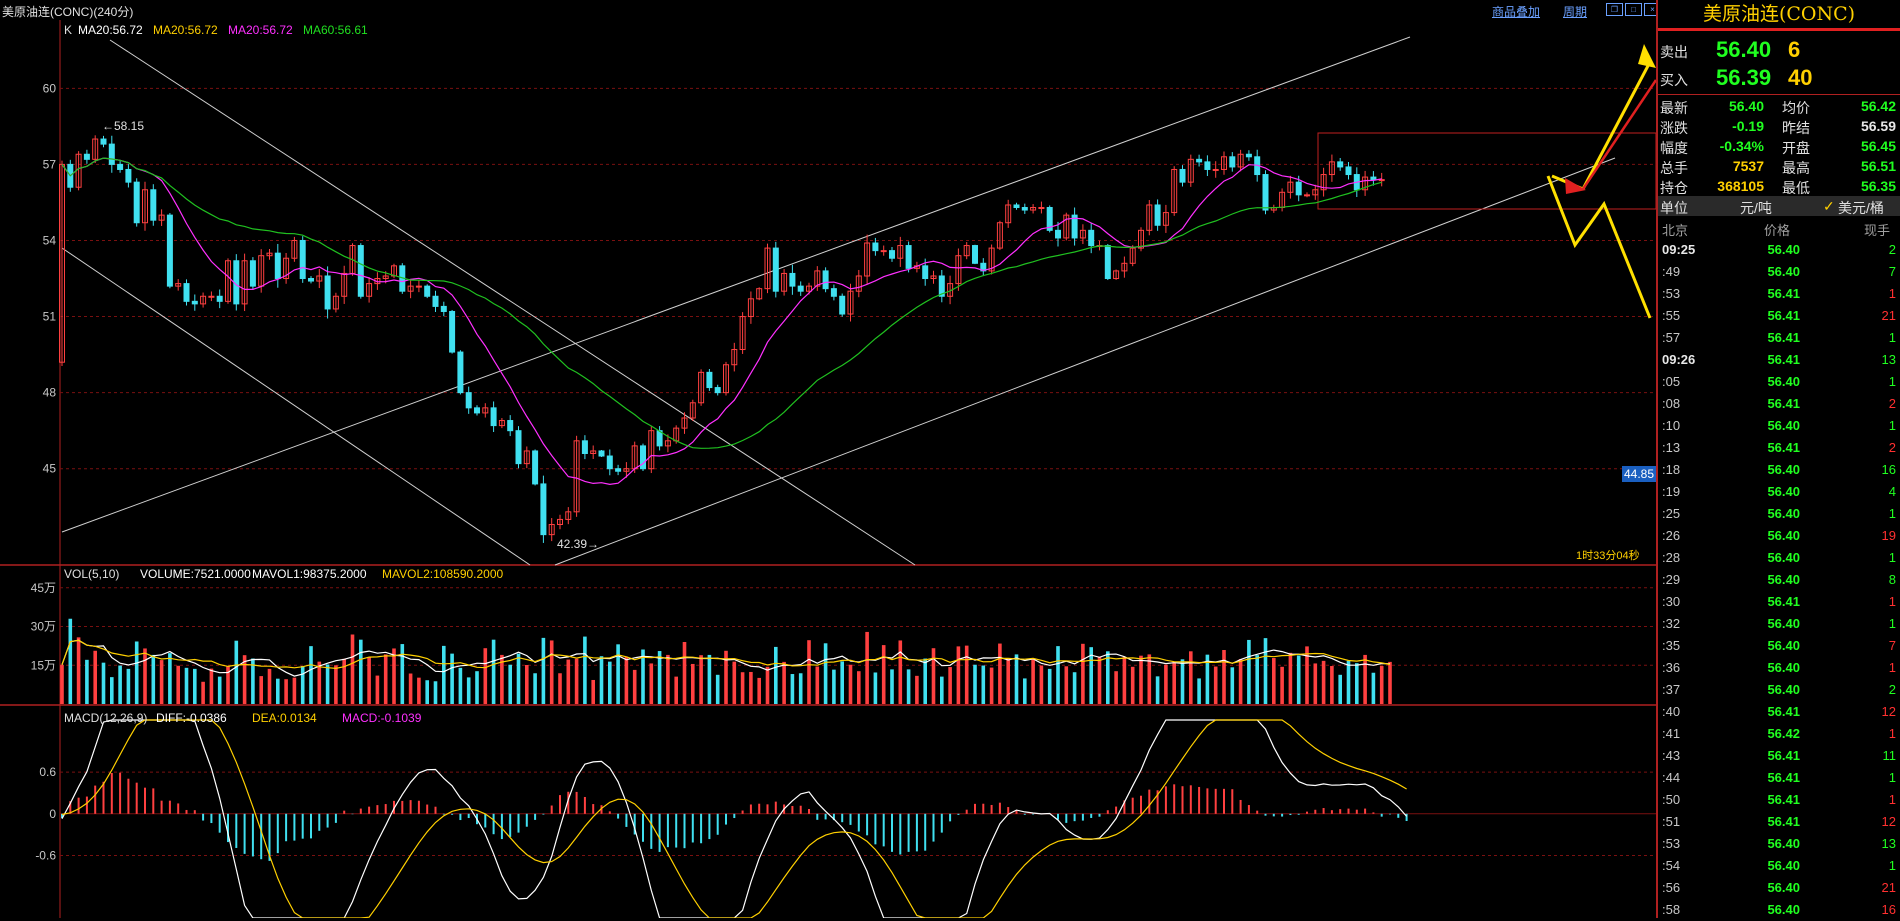 Image resolution: width=1900 pixels, height=921 pixels. Describe the element at coordinates (1516, 12) in the screenshot. I see `overlay-link: 商品叠加` at that location.